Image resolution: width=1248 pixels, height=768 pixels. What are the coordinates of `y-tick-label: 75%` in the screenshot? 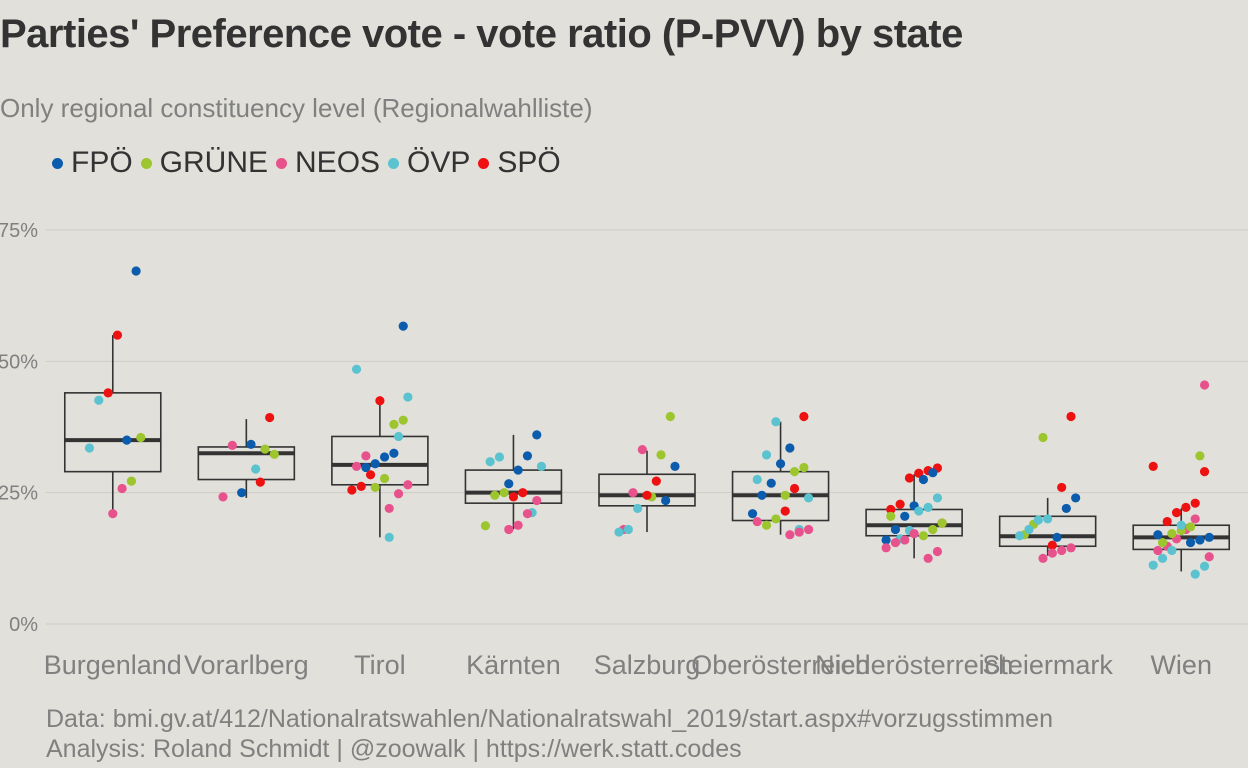 It's located at (19, 231).